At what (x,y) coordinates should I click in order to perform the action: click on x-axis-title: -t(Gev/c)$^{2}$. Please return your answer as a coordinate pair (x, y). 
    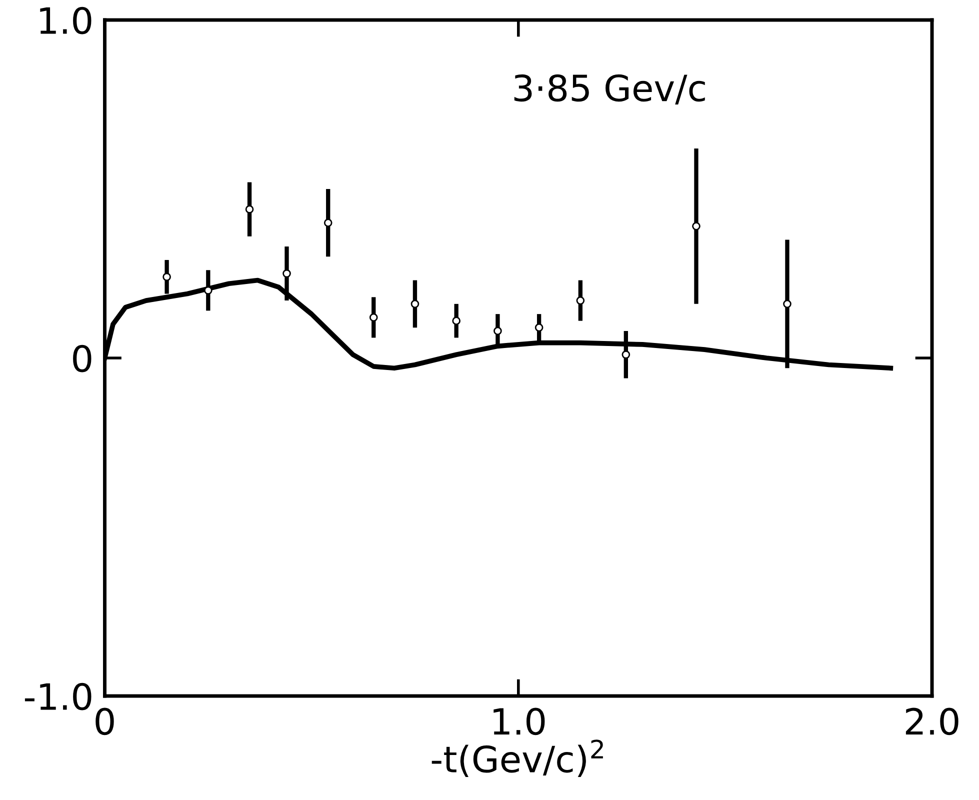
    Looking at the image, I should click on (517, 758).